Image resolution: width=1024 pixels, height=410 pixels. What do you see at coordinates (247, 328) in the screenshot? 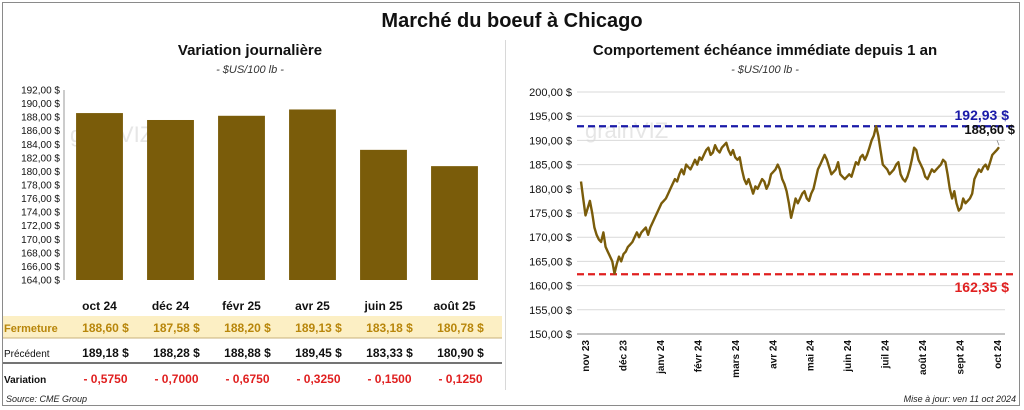
I see `table-cell: 188,20 $` at bounding box center [247, 328].